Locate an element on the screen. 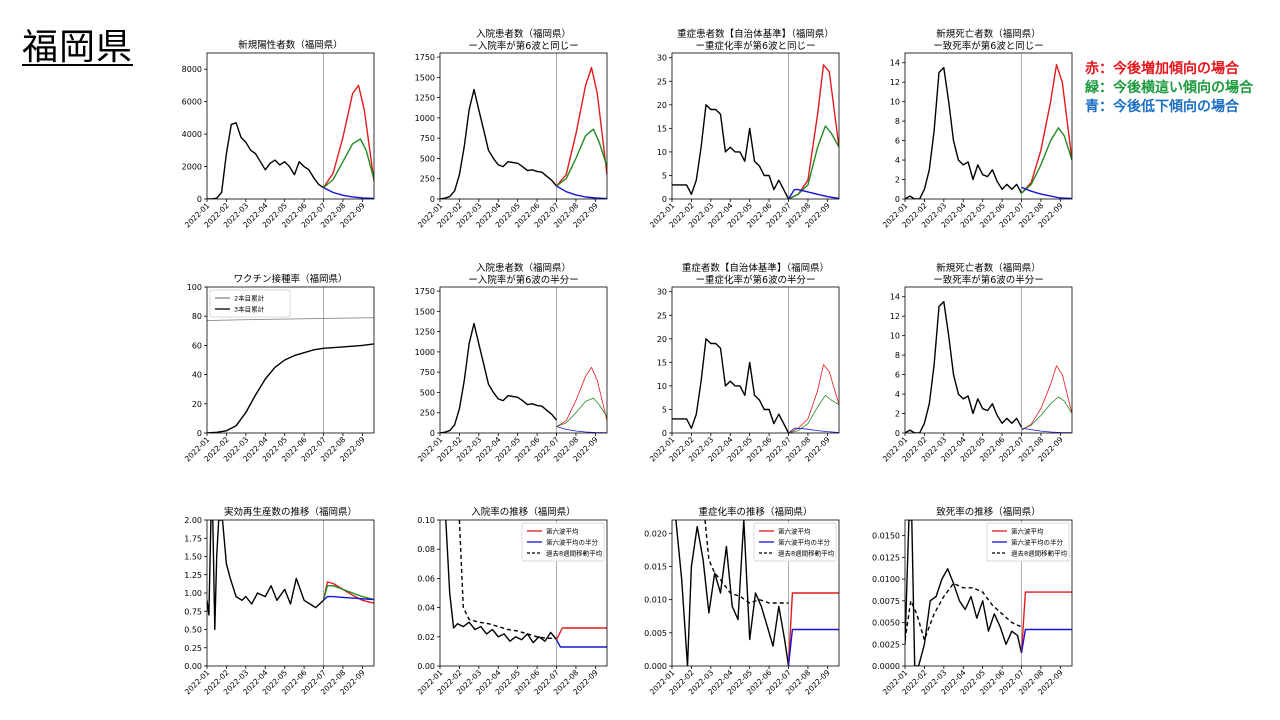  y-tick-label: 0.04 is located at coordinates (426, 608).